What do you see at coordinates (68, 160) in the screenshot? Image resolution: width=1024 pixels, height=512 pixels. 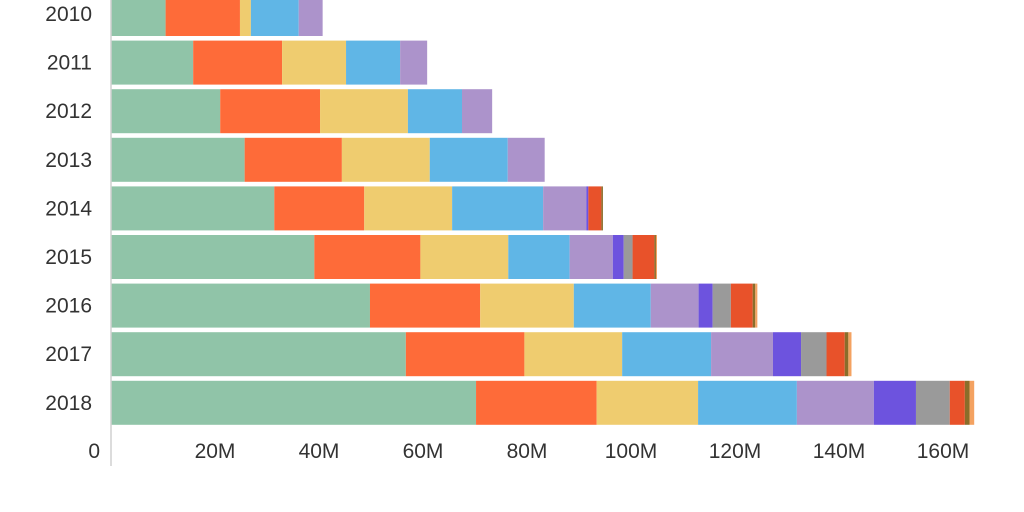 I see `y-tick-label-2013: 2013` at bounding box center [68, 160].